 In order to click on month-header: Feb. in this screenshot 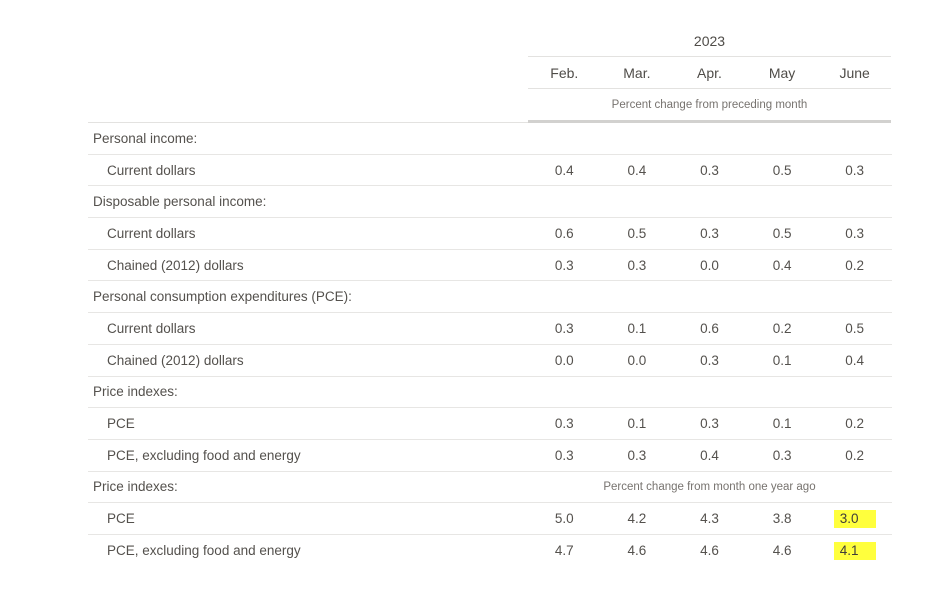, I will do `click(564, 73)`.